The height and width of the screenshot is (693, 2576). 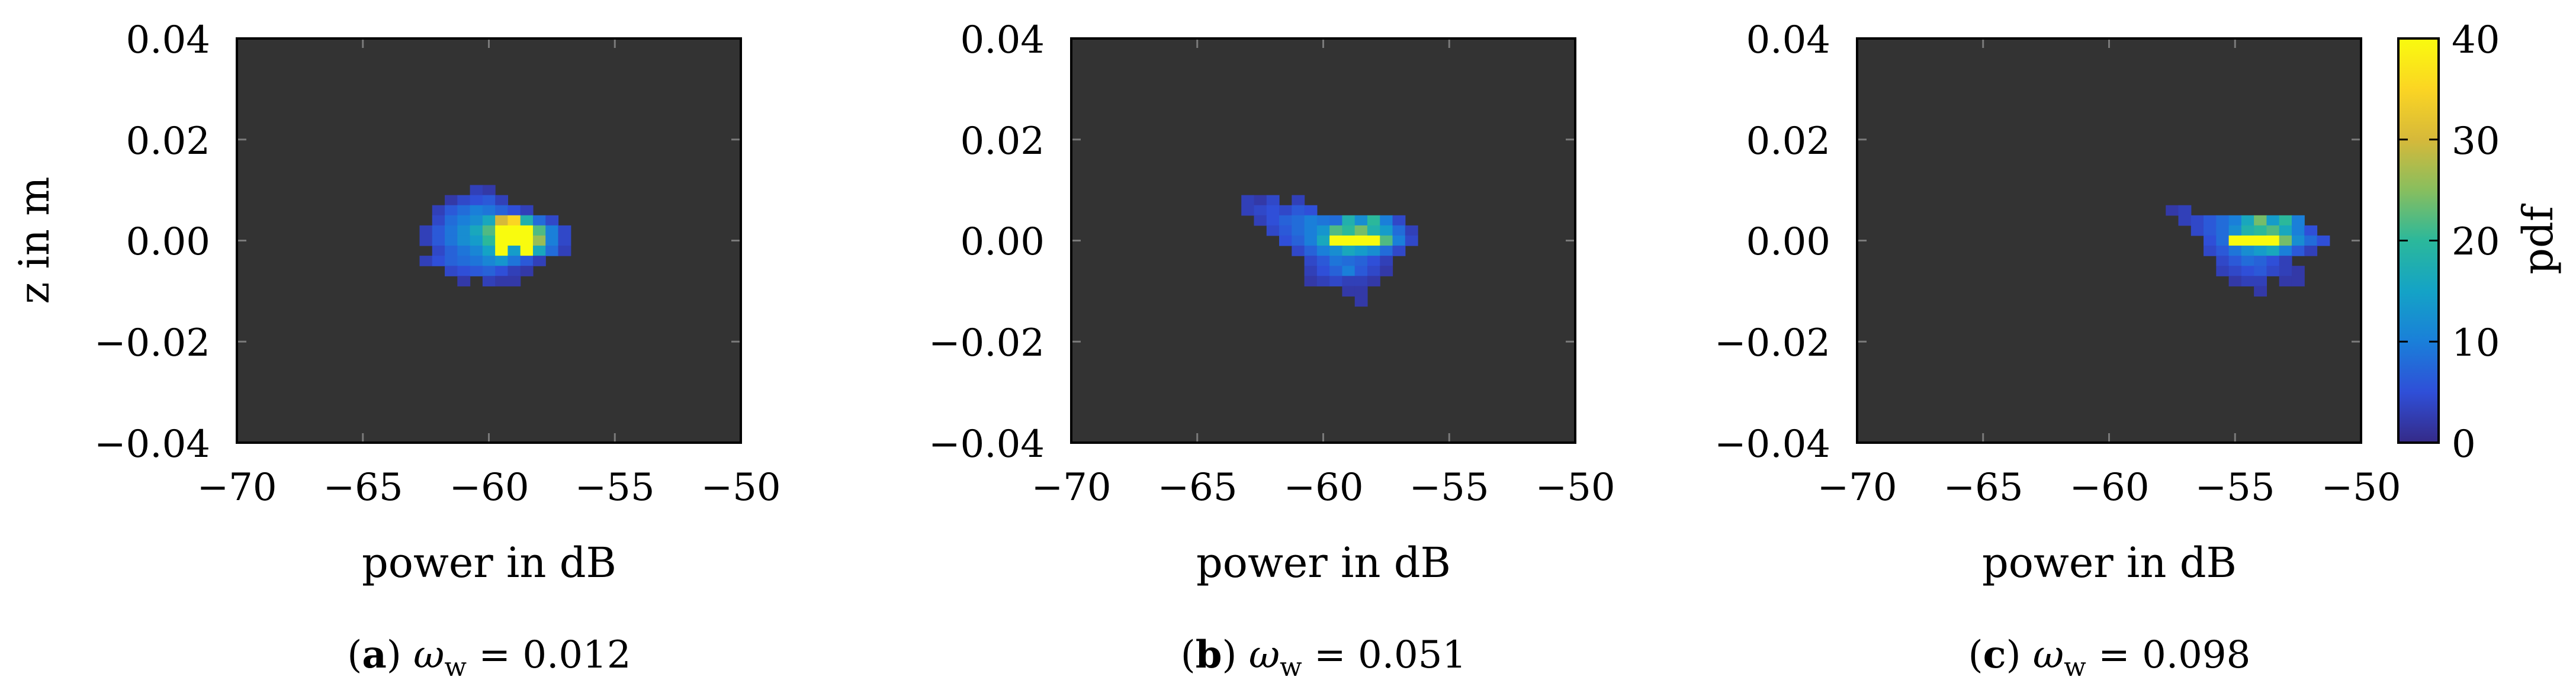 I want to click on plot-frame-b, so click(x=1323, y=240).